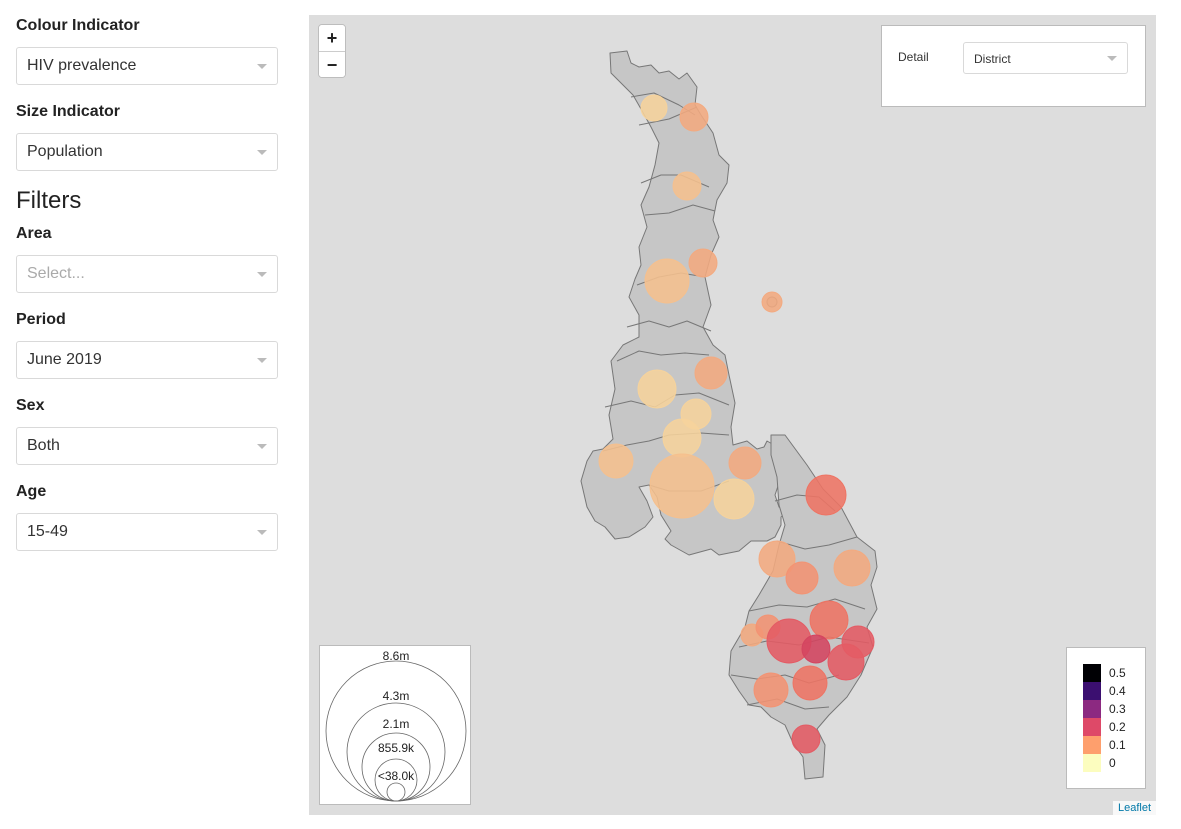 Image resolution: width=1181 pixels, height=829 pixels. Describe the element at coordinates (332, 64) in the screenshot. I see `zoom-out-button: −` at that location.